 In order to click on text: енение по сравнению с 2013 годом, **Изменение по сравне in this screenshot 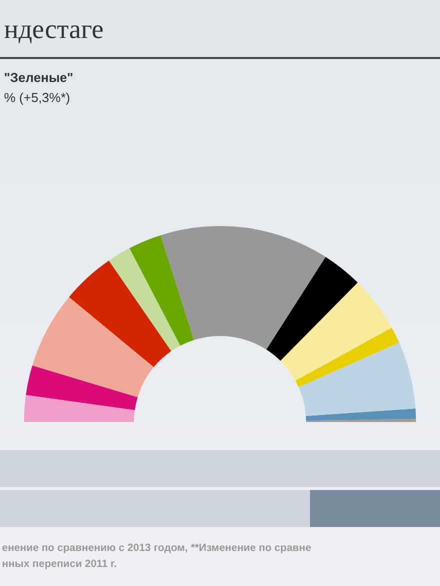, I will do `click(157, 548)`.